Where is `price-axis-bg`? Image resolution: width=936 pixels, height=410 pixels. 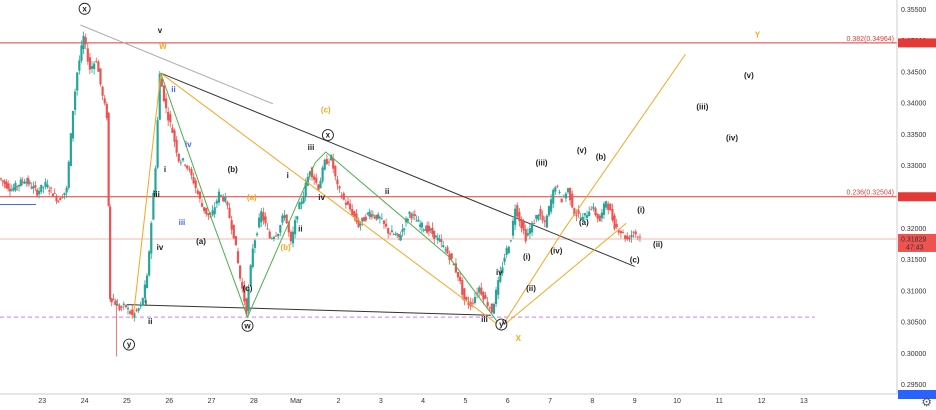 price-axis-bg is located at coordinates (916, 205).